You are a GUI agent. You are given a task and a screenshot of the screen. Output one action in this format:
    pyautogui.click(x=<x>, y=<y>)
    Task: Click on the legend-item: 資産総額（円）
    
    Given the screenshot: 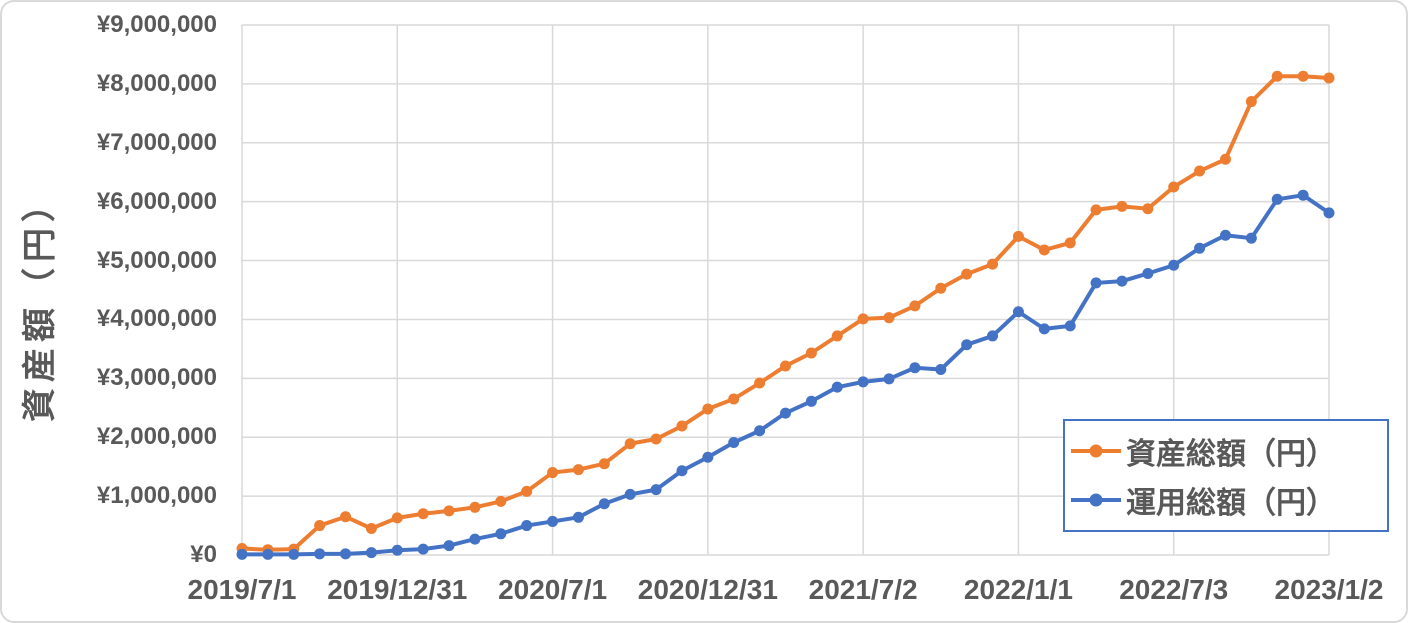 What is the action you would take?
    pyautogui.click(x=1226, y=451)
    